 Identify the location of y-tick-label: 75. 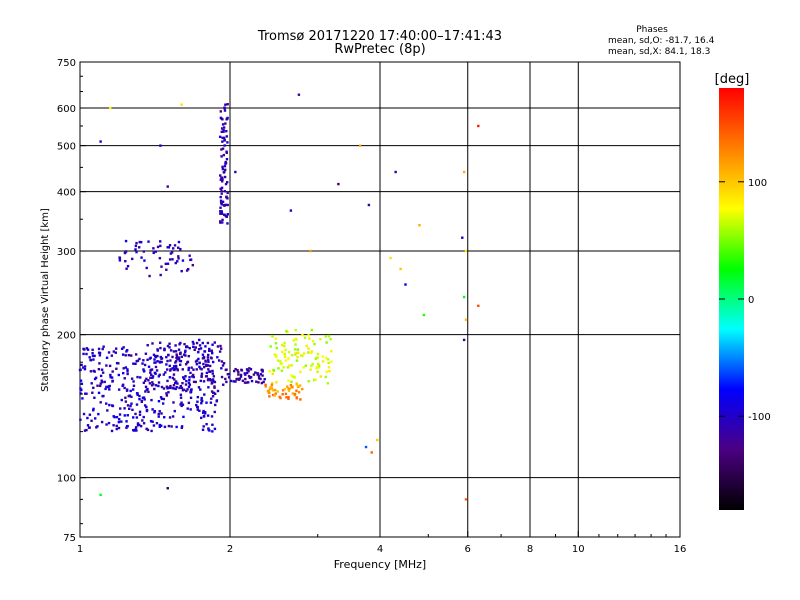
(69, 538).